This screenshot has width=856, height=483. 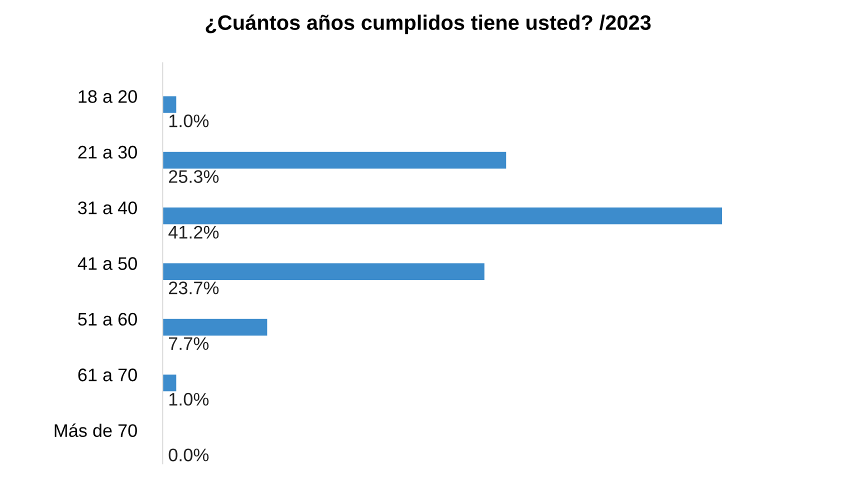 What do you see at coordinates (107, 263) in the screenshot?
I see `y-tick-label: 41 a 50` at bounding box center [107, 263].